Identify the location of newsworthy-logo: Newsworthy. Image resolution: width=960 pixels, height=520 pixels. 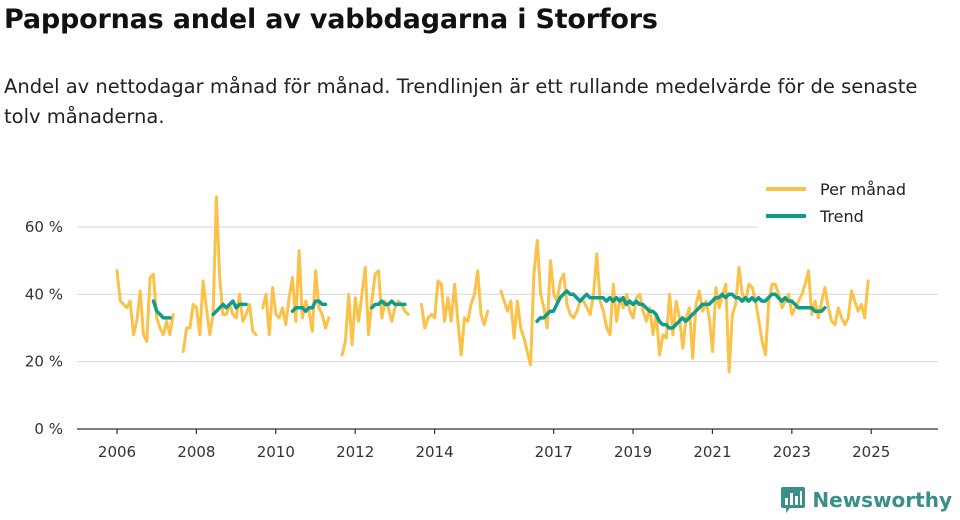
(866, 500).